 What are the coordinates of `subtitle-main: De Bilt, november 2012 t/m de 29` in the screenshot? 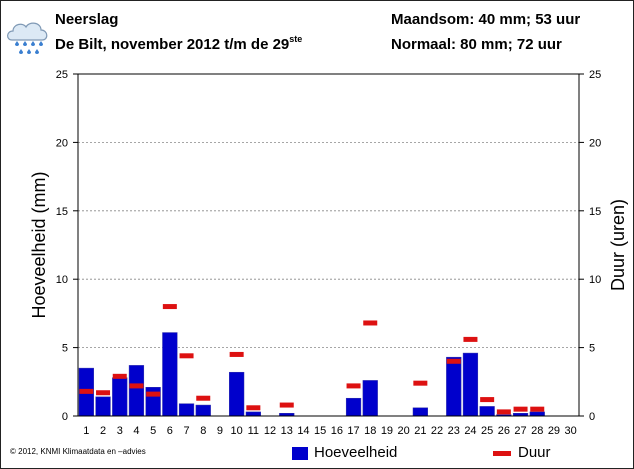 It's located at (172, 44).